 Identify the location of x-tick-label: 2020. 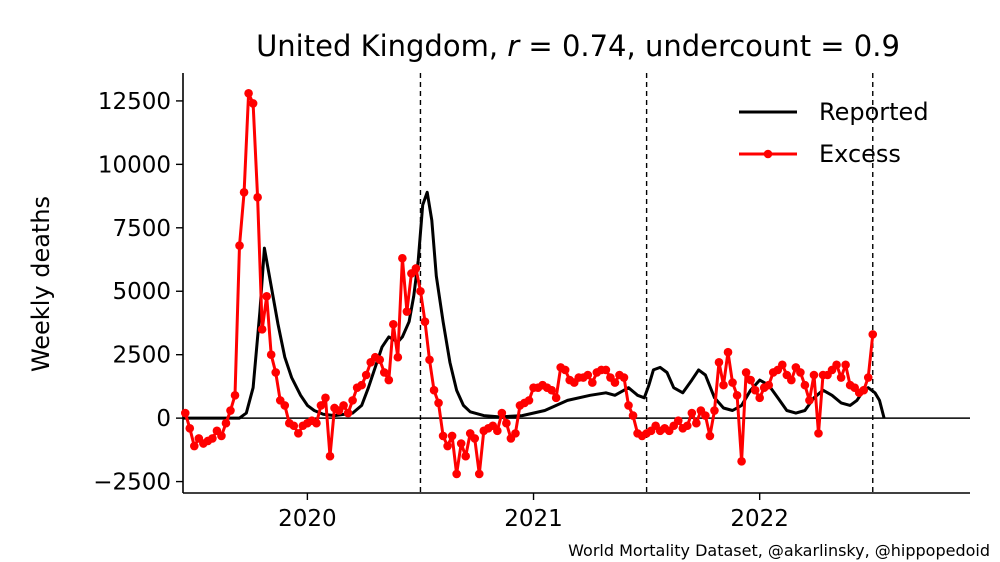
(307, 519).